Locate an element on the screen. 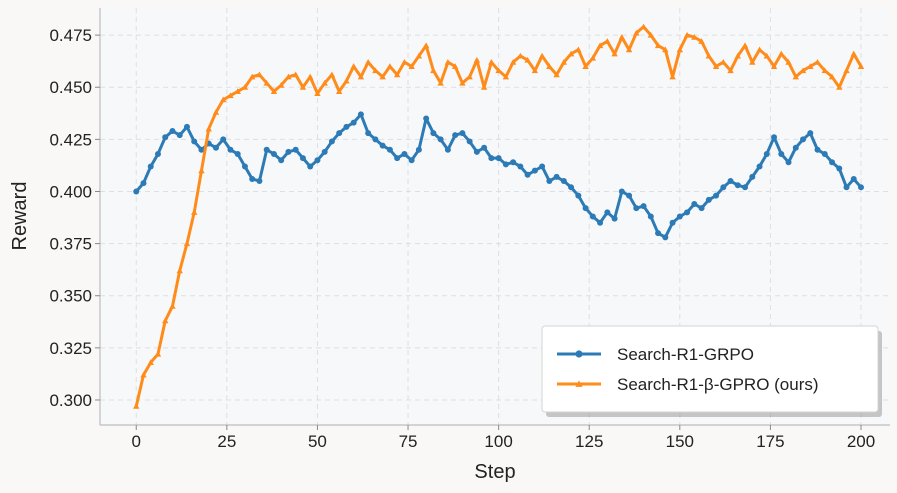 The height and width of the screenshot is (493, 897). y-tick-label: 0.400 is located at coordinates (70, 191).